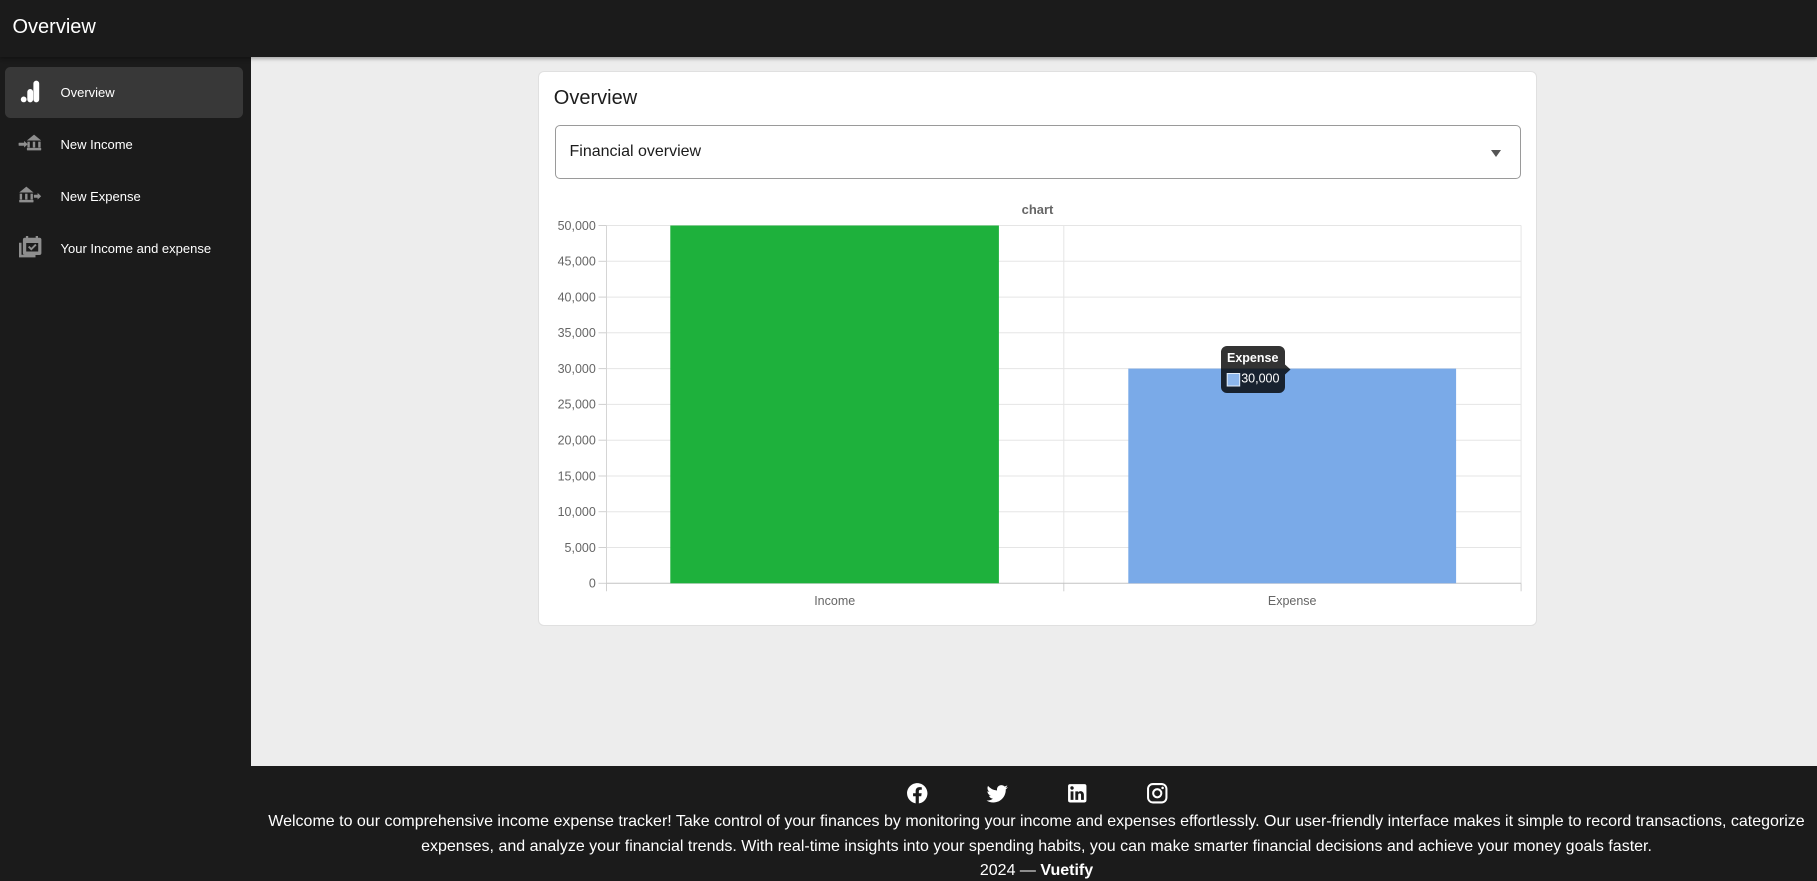  I want to click on svg-text: 40,000, so click(576, 297).